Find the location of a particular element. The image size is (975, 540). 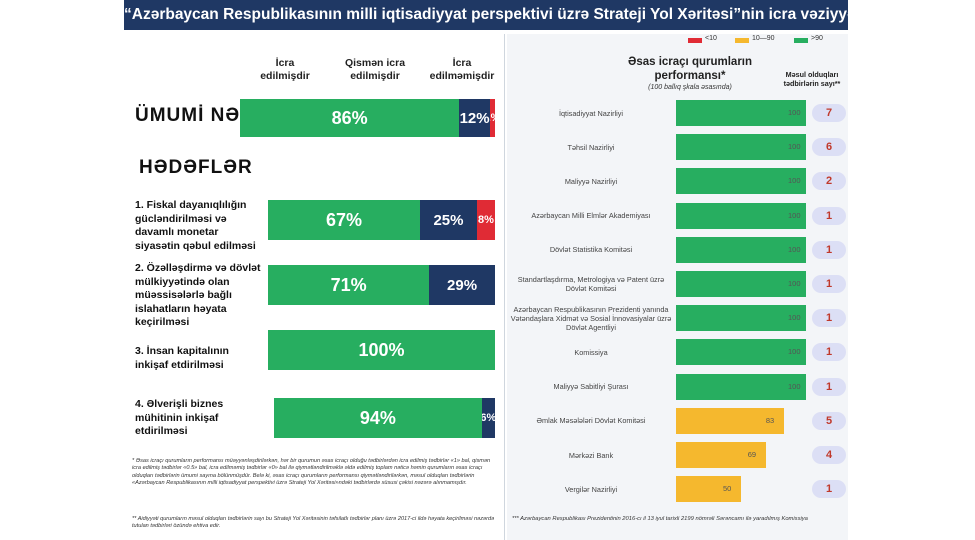

institution-label: Komissiya is located at coordinates (591, 352).